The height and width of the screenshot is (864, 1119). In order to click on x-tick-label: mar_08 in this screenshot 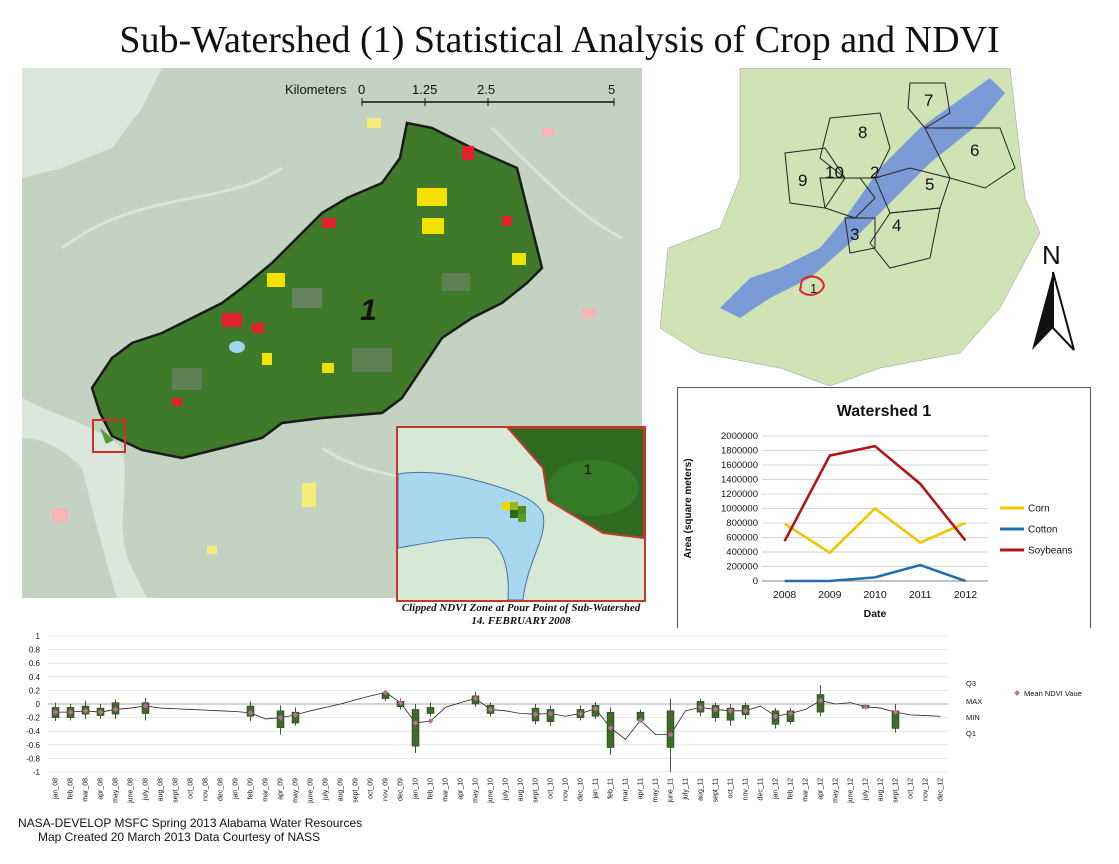, I will do `click(86, 790)`.